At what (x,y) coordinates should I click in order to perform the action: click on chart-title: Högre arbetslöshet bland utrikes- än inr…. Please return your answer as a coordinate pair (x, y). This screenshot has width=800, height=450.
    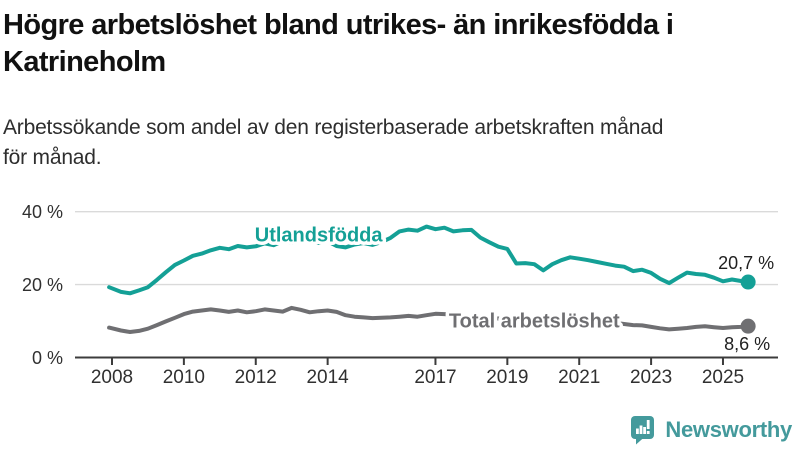
    Looking at the image, I should click on (338, 43).